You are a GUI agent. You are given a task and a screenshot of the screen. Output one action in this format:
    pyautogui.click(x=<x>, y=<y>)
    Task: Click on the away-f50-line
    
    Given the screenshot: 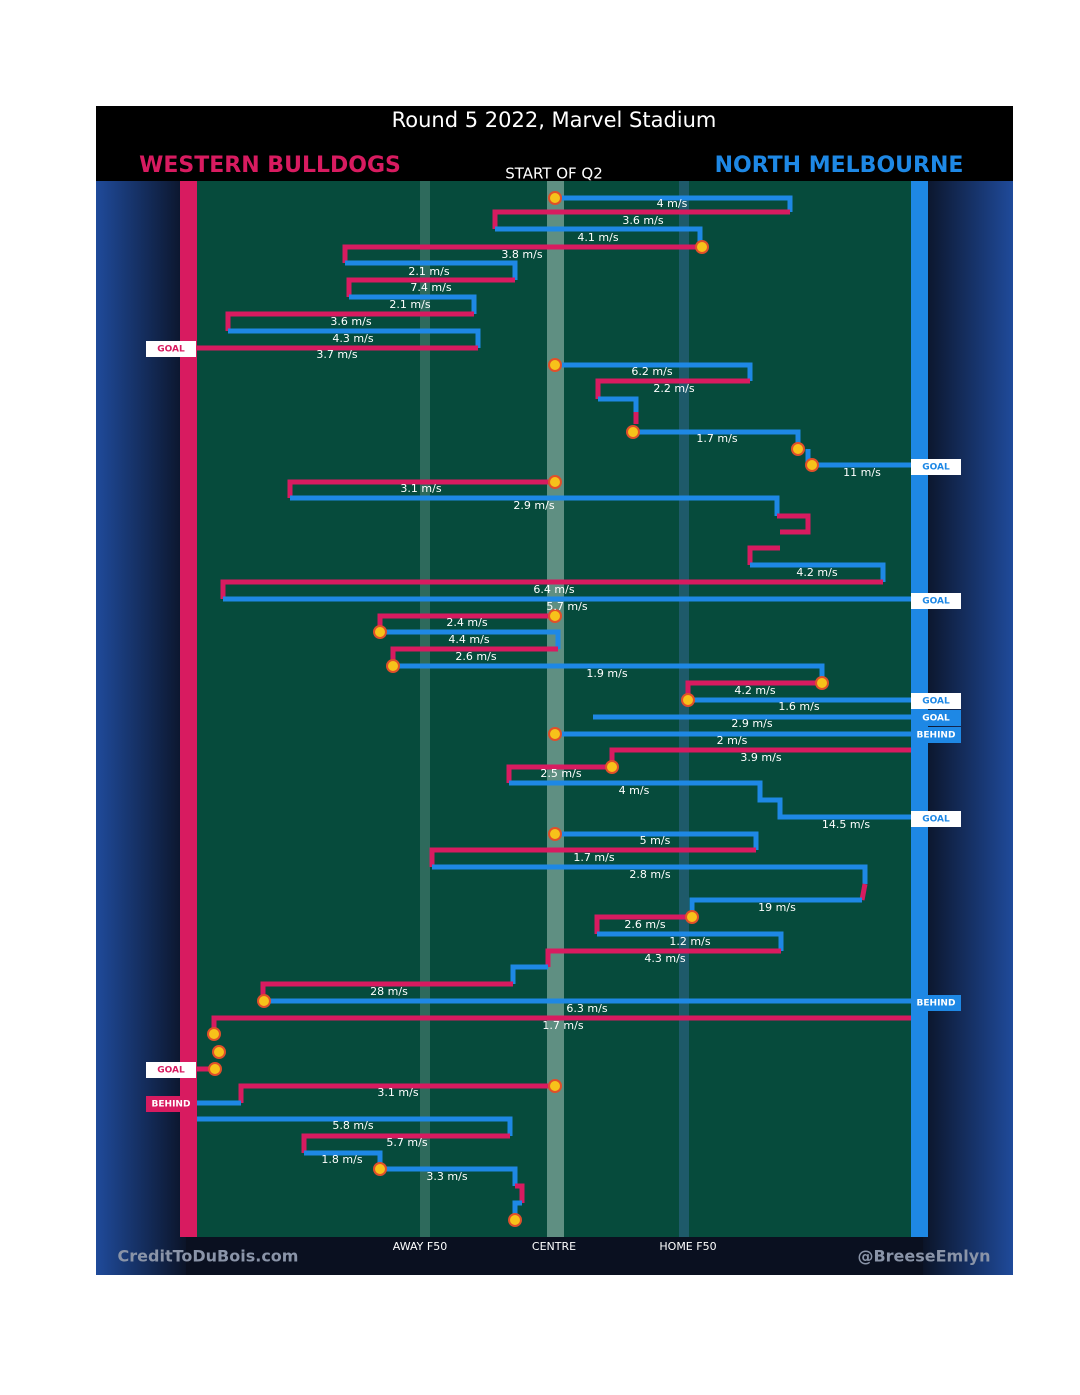 What is the action you would take?
    pyautogui.click(x=425, y=709)
    